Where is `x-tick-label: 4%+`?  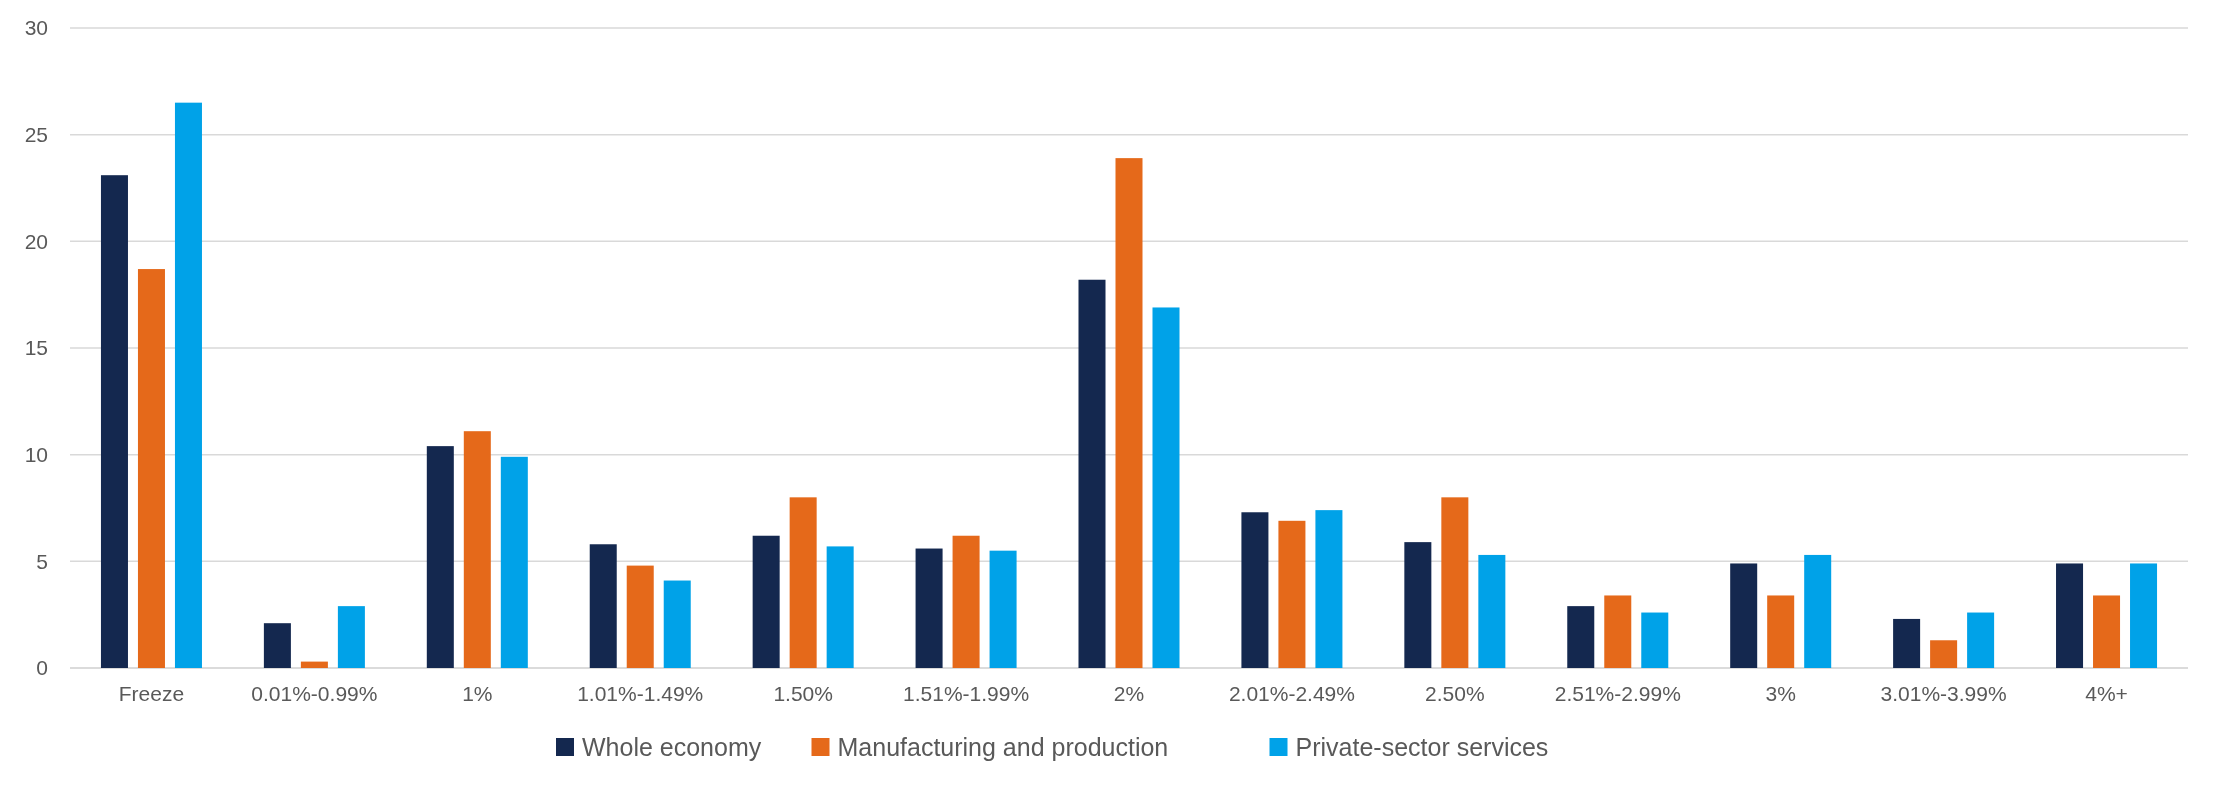 x-tick-label: 4%+ is located at coordinates (2106, 693).